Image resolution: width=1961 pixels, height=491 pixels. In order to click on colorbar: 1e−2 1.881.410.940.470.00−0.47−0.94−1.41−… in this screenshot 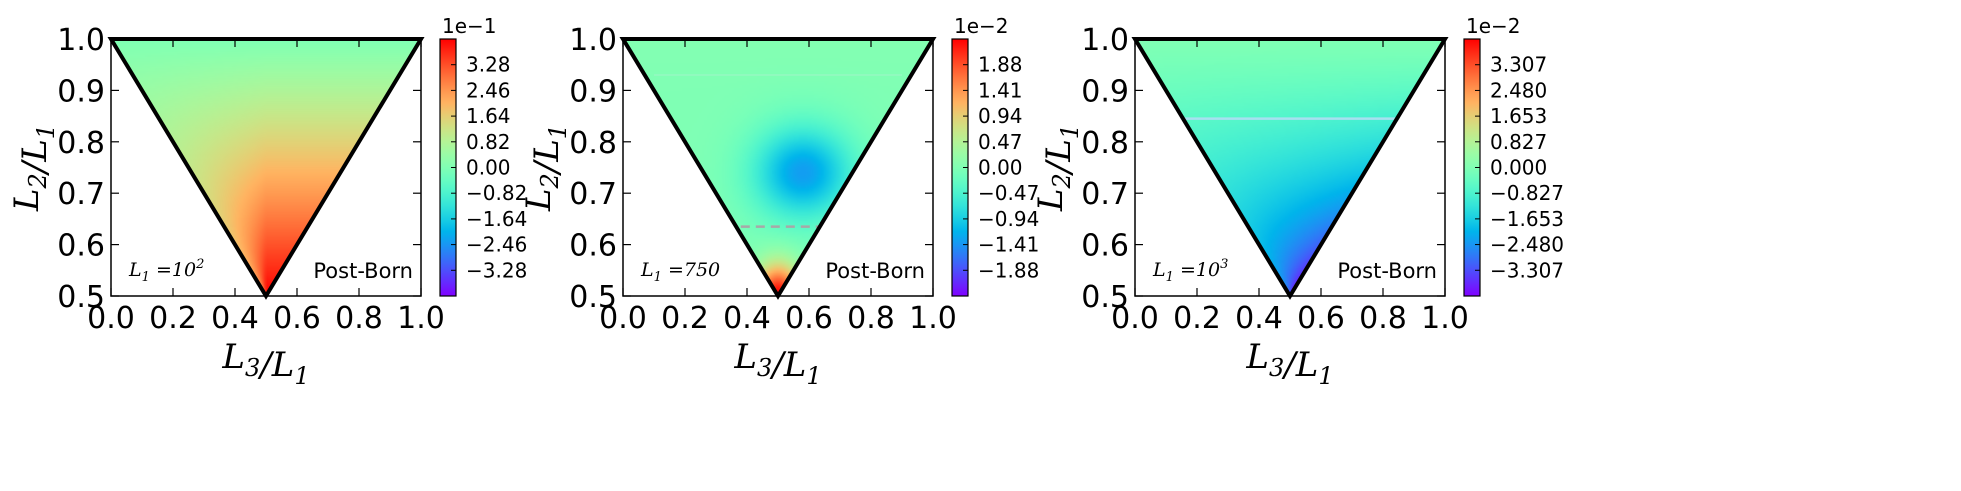, I will do `click(995, 155)`.